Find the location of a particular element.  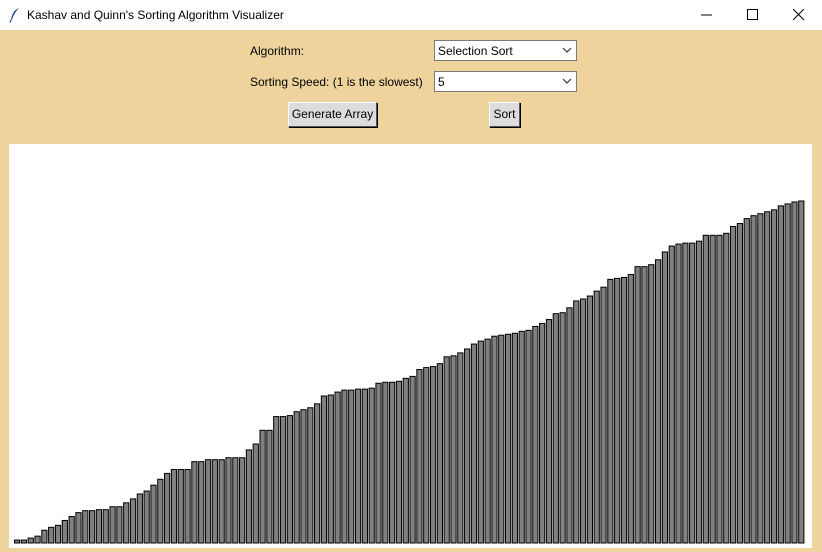

minimize-button is located at coordinates (707, 15).